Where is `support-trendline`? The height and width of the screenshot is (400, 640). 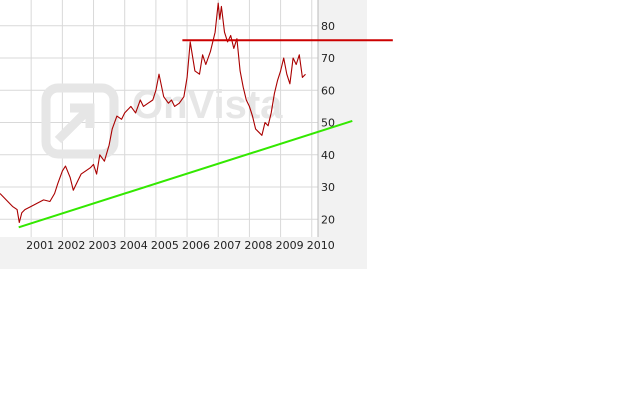
support-trendline is located at coordinates (185, 174).